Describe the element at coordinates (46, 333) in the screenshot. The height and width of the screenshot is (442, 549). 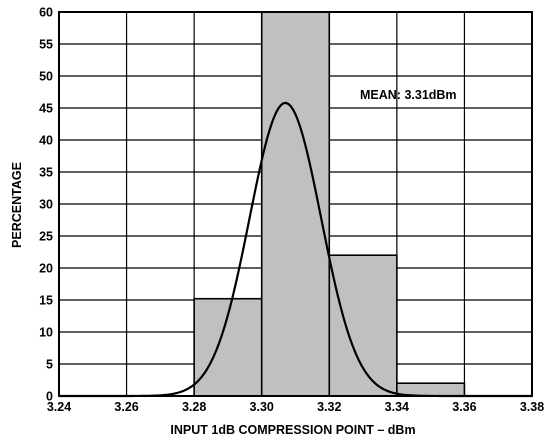
I see `y-tick-label: 10` at that location.